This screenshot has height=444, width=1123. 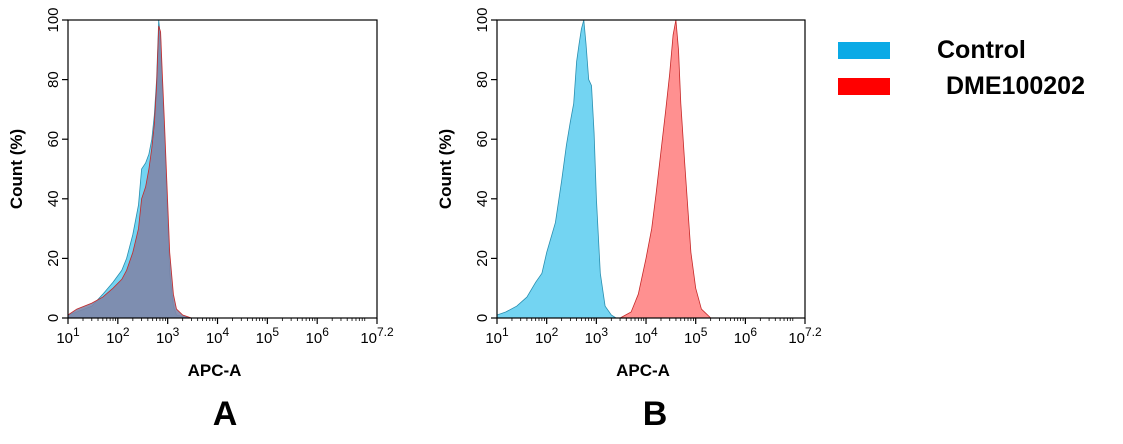 I want to click on legend-swatch-dme100202, so click(x=864, y=86).